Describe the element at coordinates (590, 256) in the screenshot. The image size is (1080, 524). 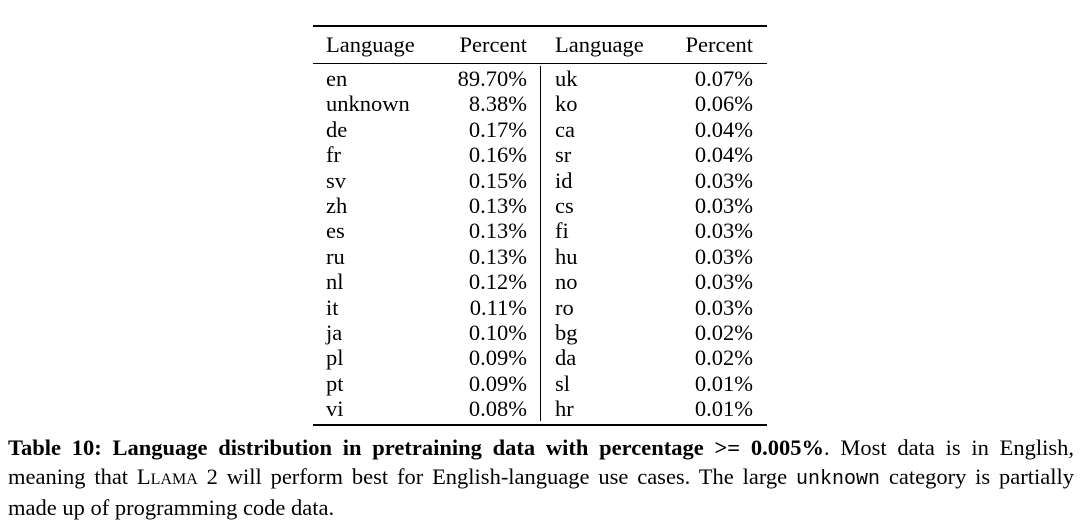
I see `language-cell: hu` at that location.